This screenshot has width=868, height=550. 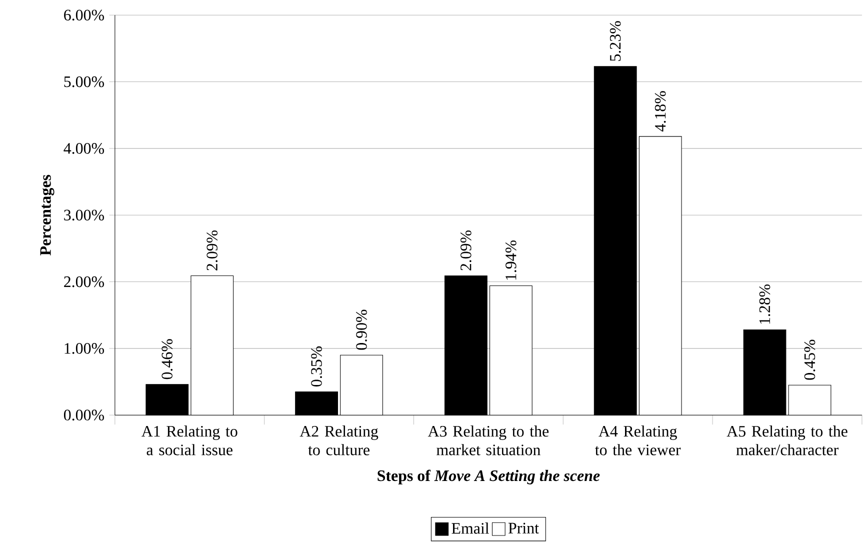 What do you see at coordinates (84, 282) in the screenshot?
I see `y-tick-label: 2.00%` at bounding box center [84, 282].